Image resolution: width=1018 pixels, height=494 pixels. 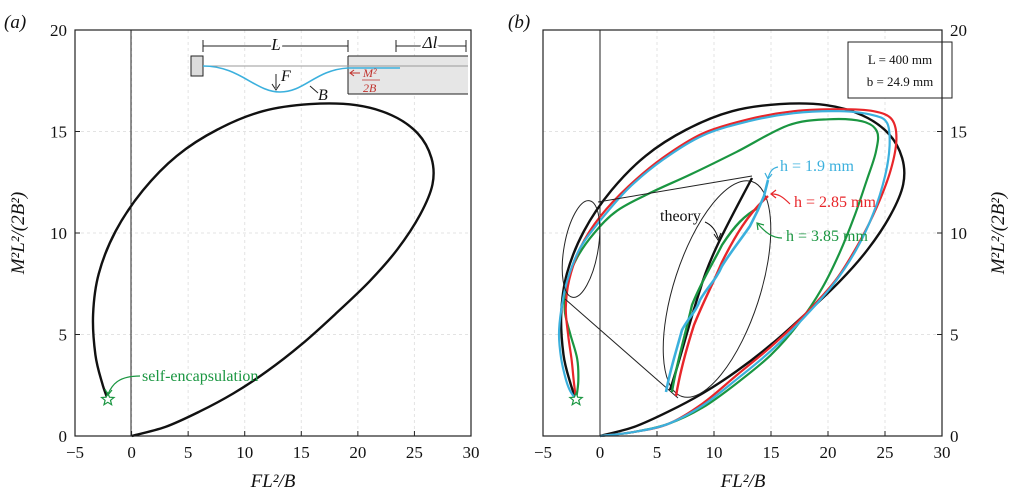 What do you see at coordinates (370, 88) in the screenshot?
I see `inset-label-2B: 2B` at bounding box center [370, 88].